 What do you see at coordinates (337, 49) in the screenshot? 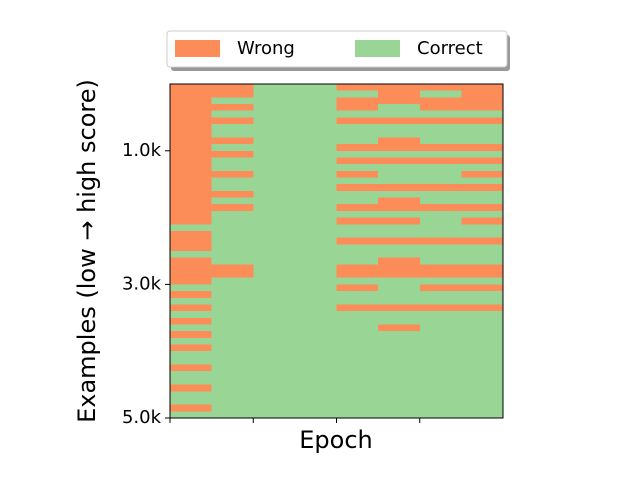
I see `legend-box` at bounding box center [337, 49].